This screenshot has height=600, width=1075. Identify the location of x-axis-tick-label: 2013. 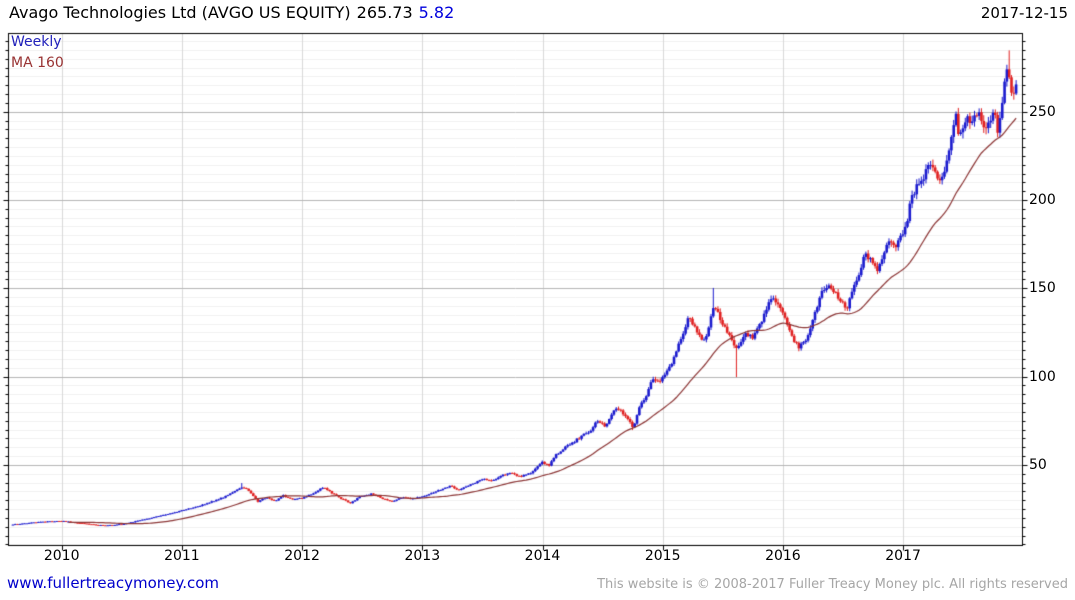
(422, 556).